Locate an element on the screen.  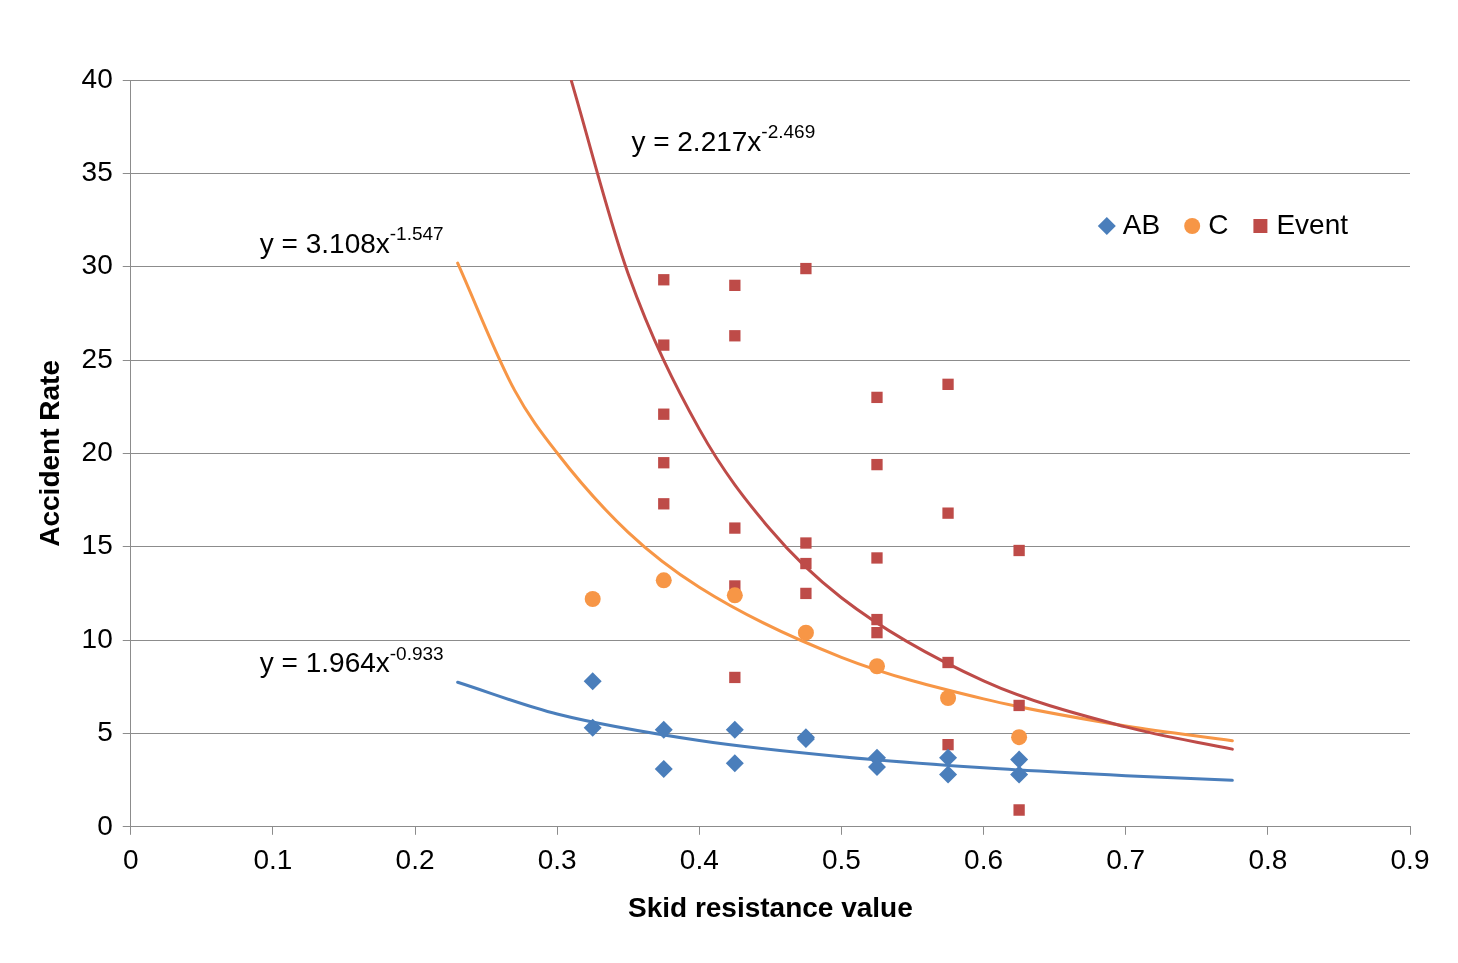
x-tick-label: 0.2 is located at coordinates (415, 860).